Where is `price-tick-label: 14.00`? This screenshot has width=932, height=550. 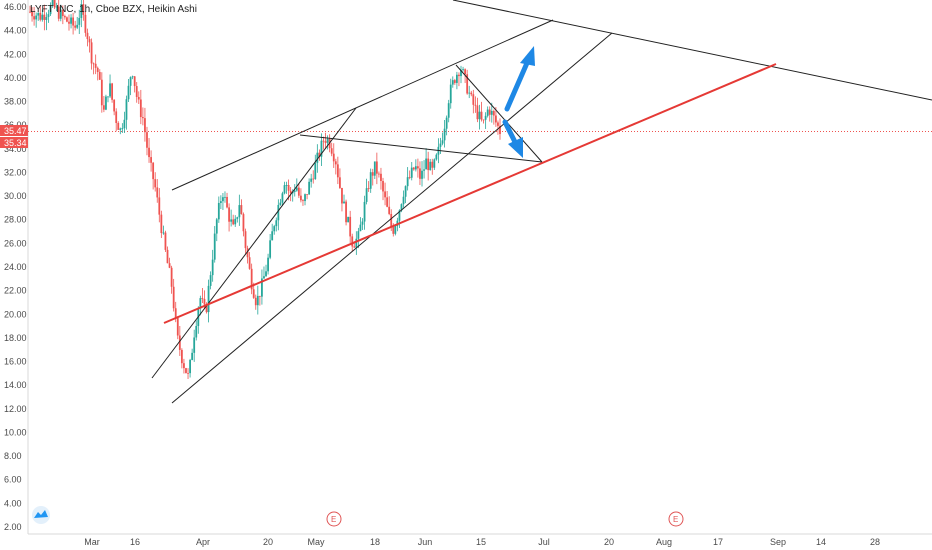
price-tick-label: 14.00 is located at coordinates (15, 385).